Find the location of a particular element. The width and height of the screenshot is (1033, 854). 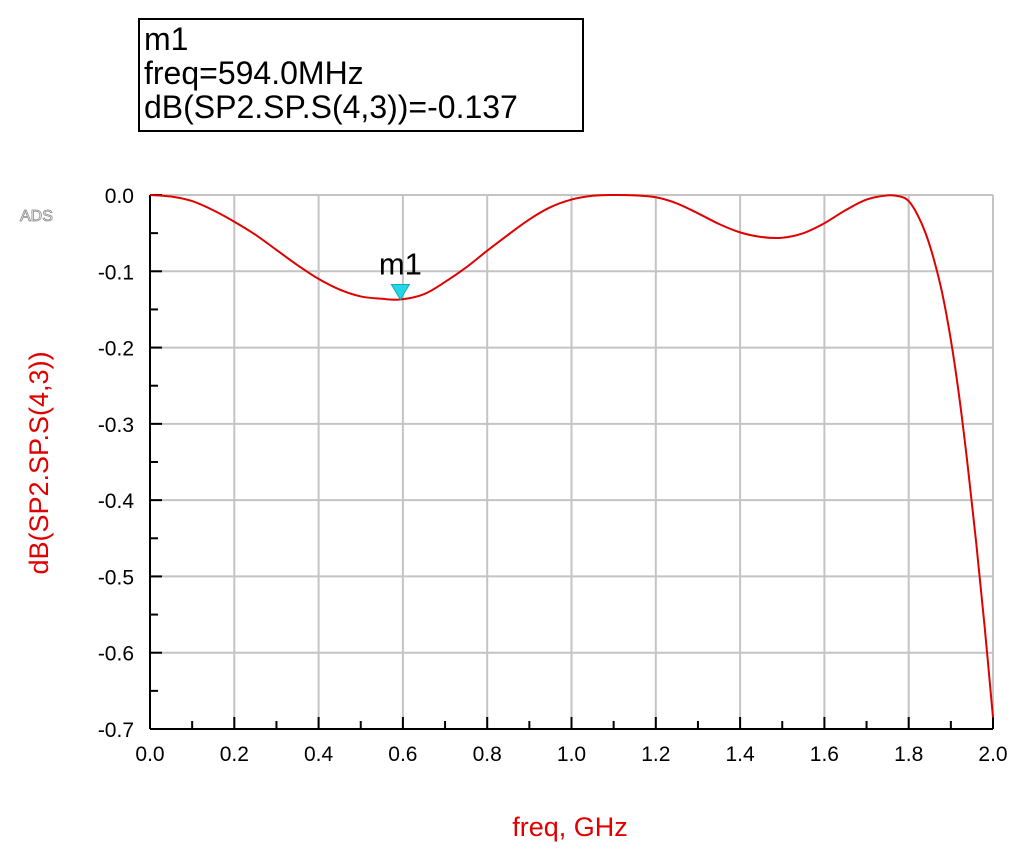

x-tick-label: 2.0 is located at coordinates (992, 754).